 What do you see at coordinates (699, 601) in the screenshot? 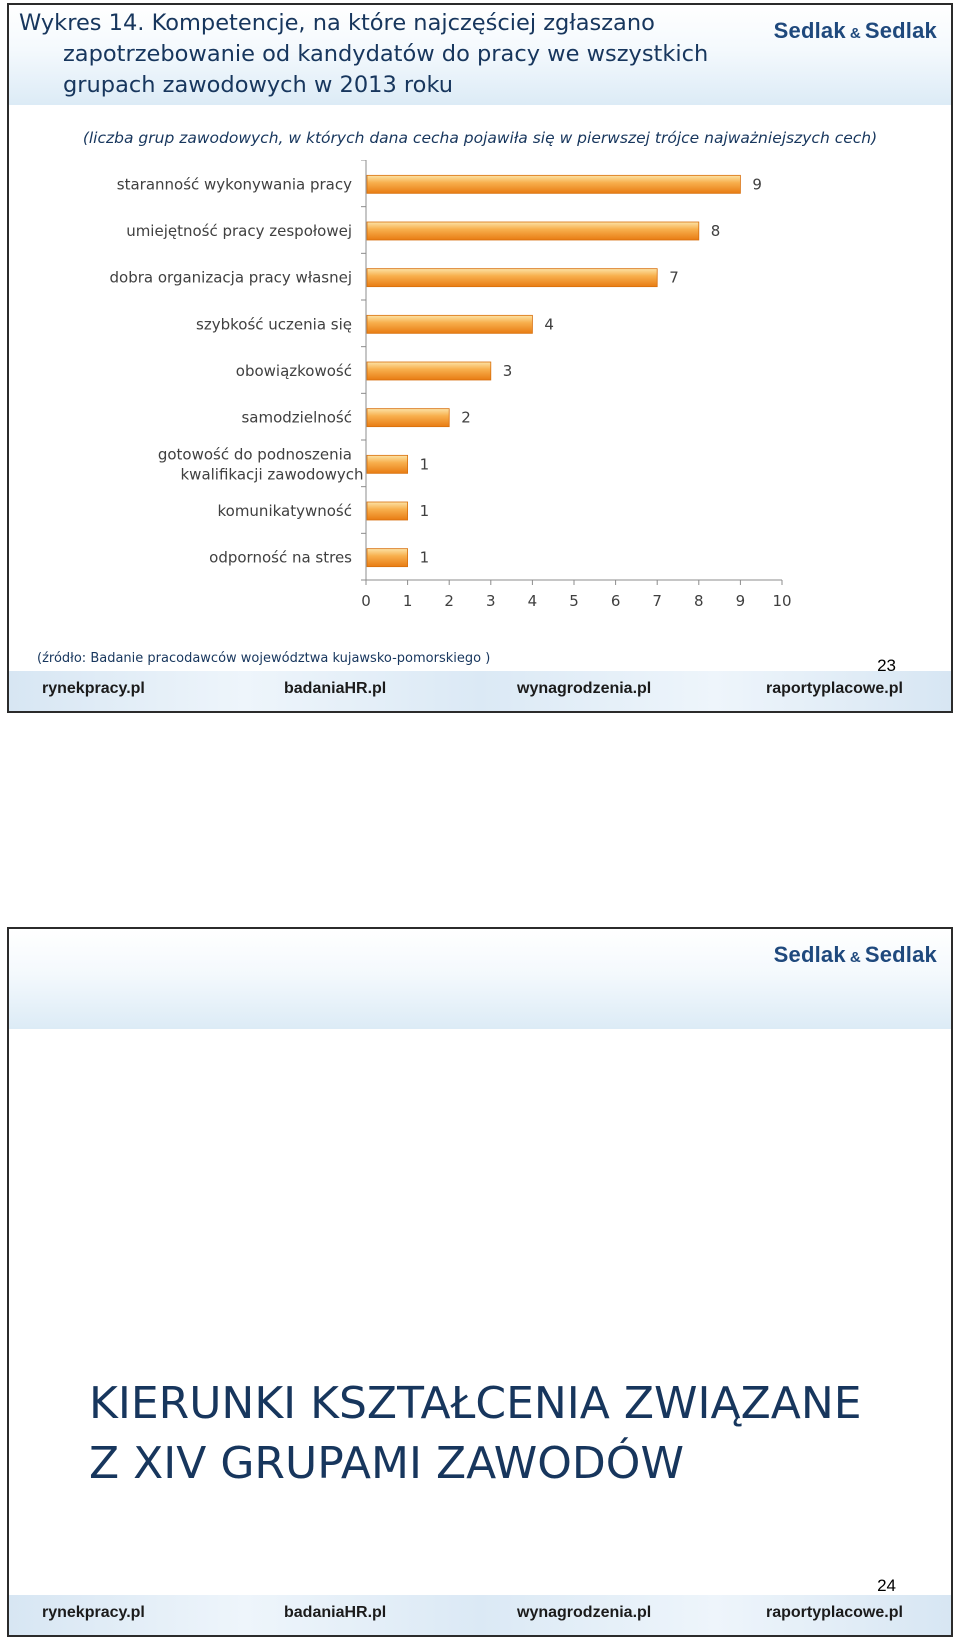
I see `x-tick-label: 8` at bounding box center [699, 601].